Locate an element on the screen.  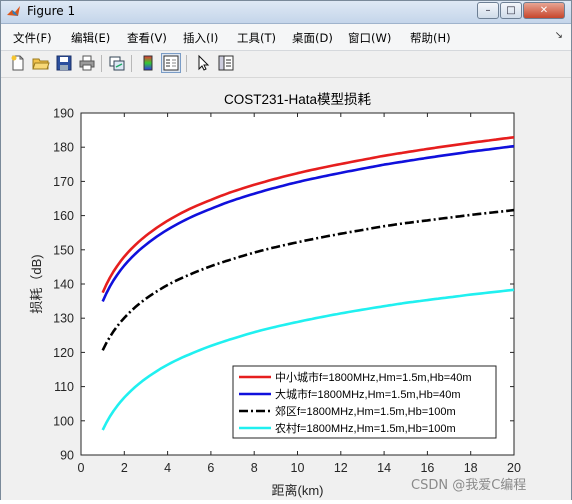
y-tick-label: 100 is located at coordinates (63, 421).